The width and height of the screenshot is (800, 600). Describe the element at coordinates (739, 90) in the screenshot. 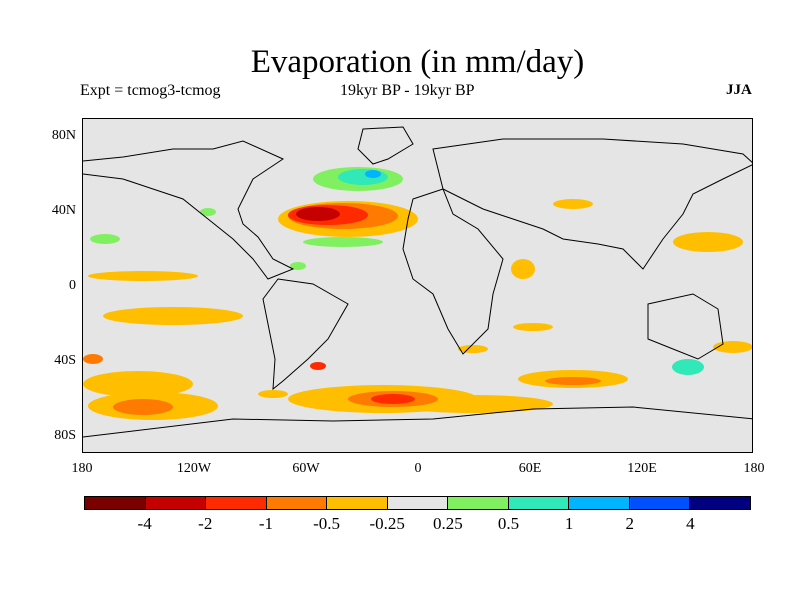

I see `season-label: JJA` at that location.